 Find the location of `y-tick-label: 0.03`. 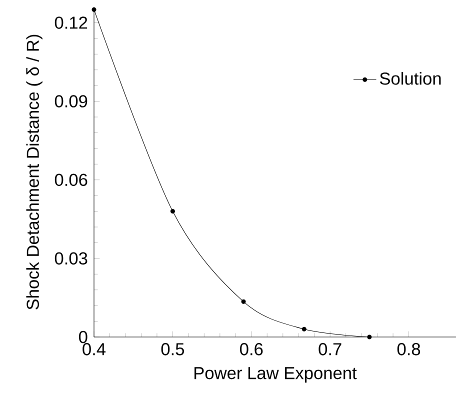

y-tick-label: 0.03 is located at coordinates (71, 258).